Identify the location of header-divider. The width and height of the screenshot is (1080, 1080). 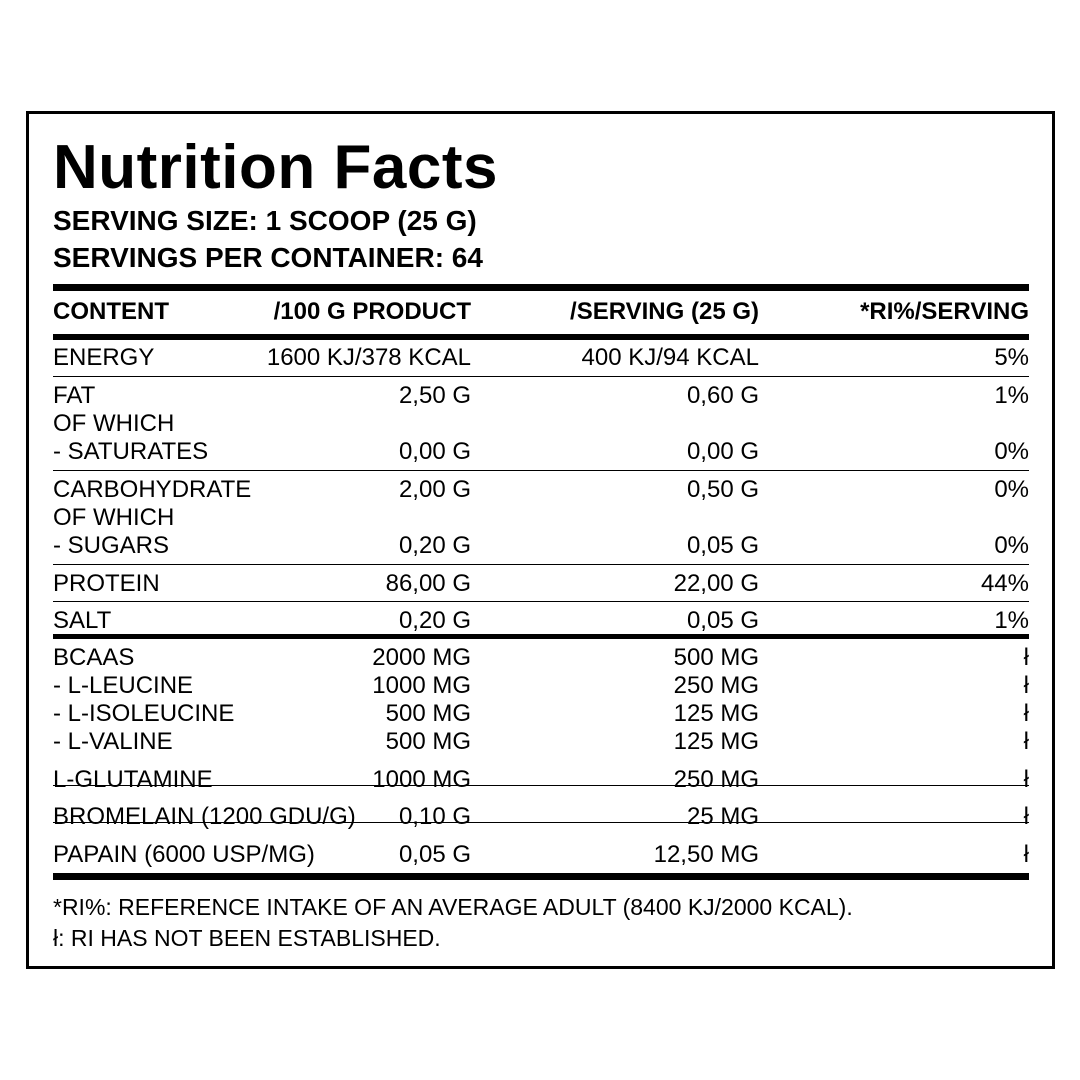
(541, 337).